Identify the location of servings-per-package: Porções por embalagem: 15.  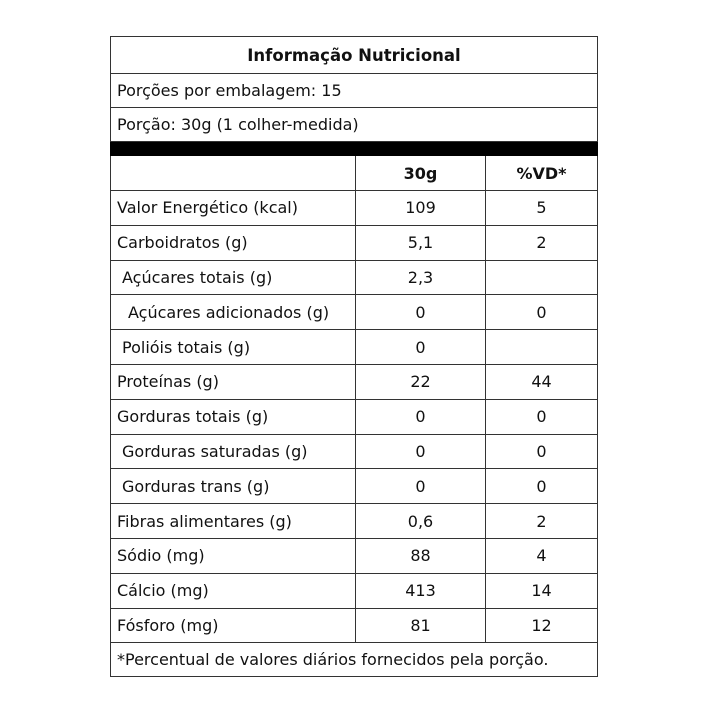
(354, 90).